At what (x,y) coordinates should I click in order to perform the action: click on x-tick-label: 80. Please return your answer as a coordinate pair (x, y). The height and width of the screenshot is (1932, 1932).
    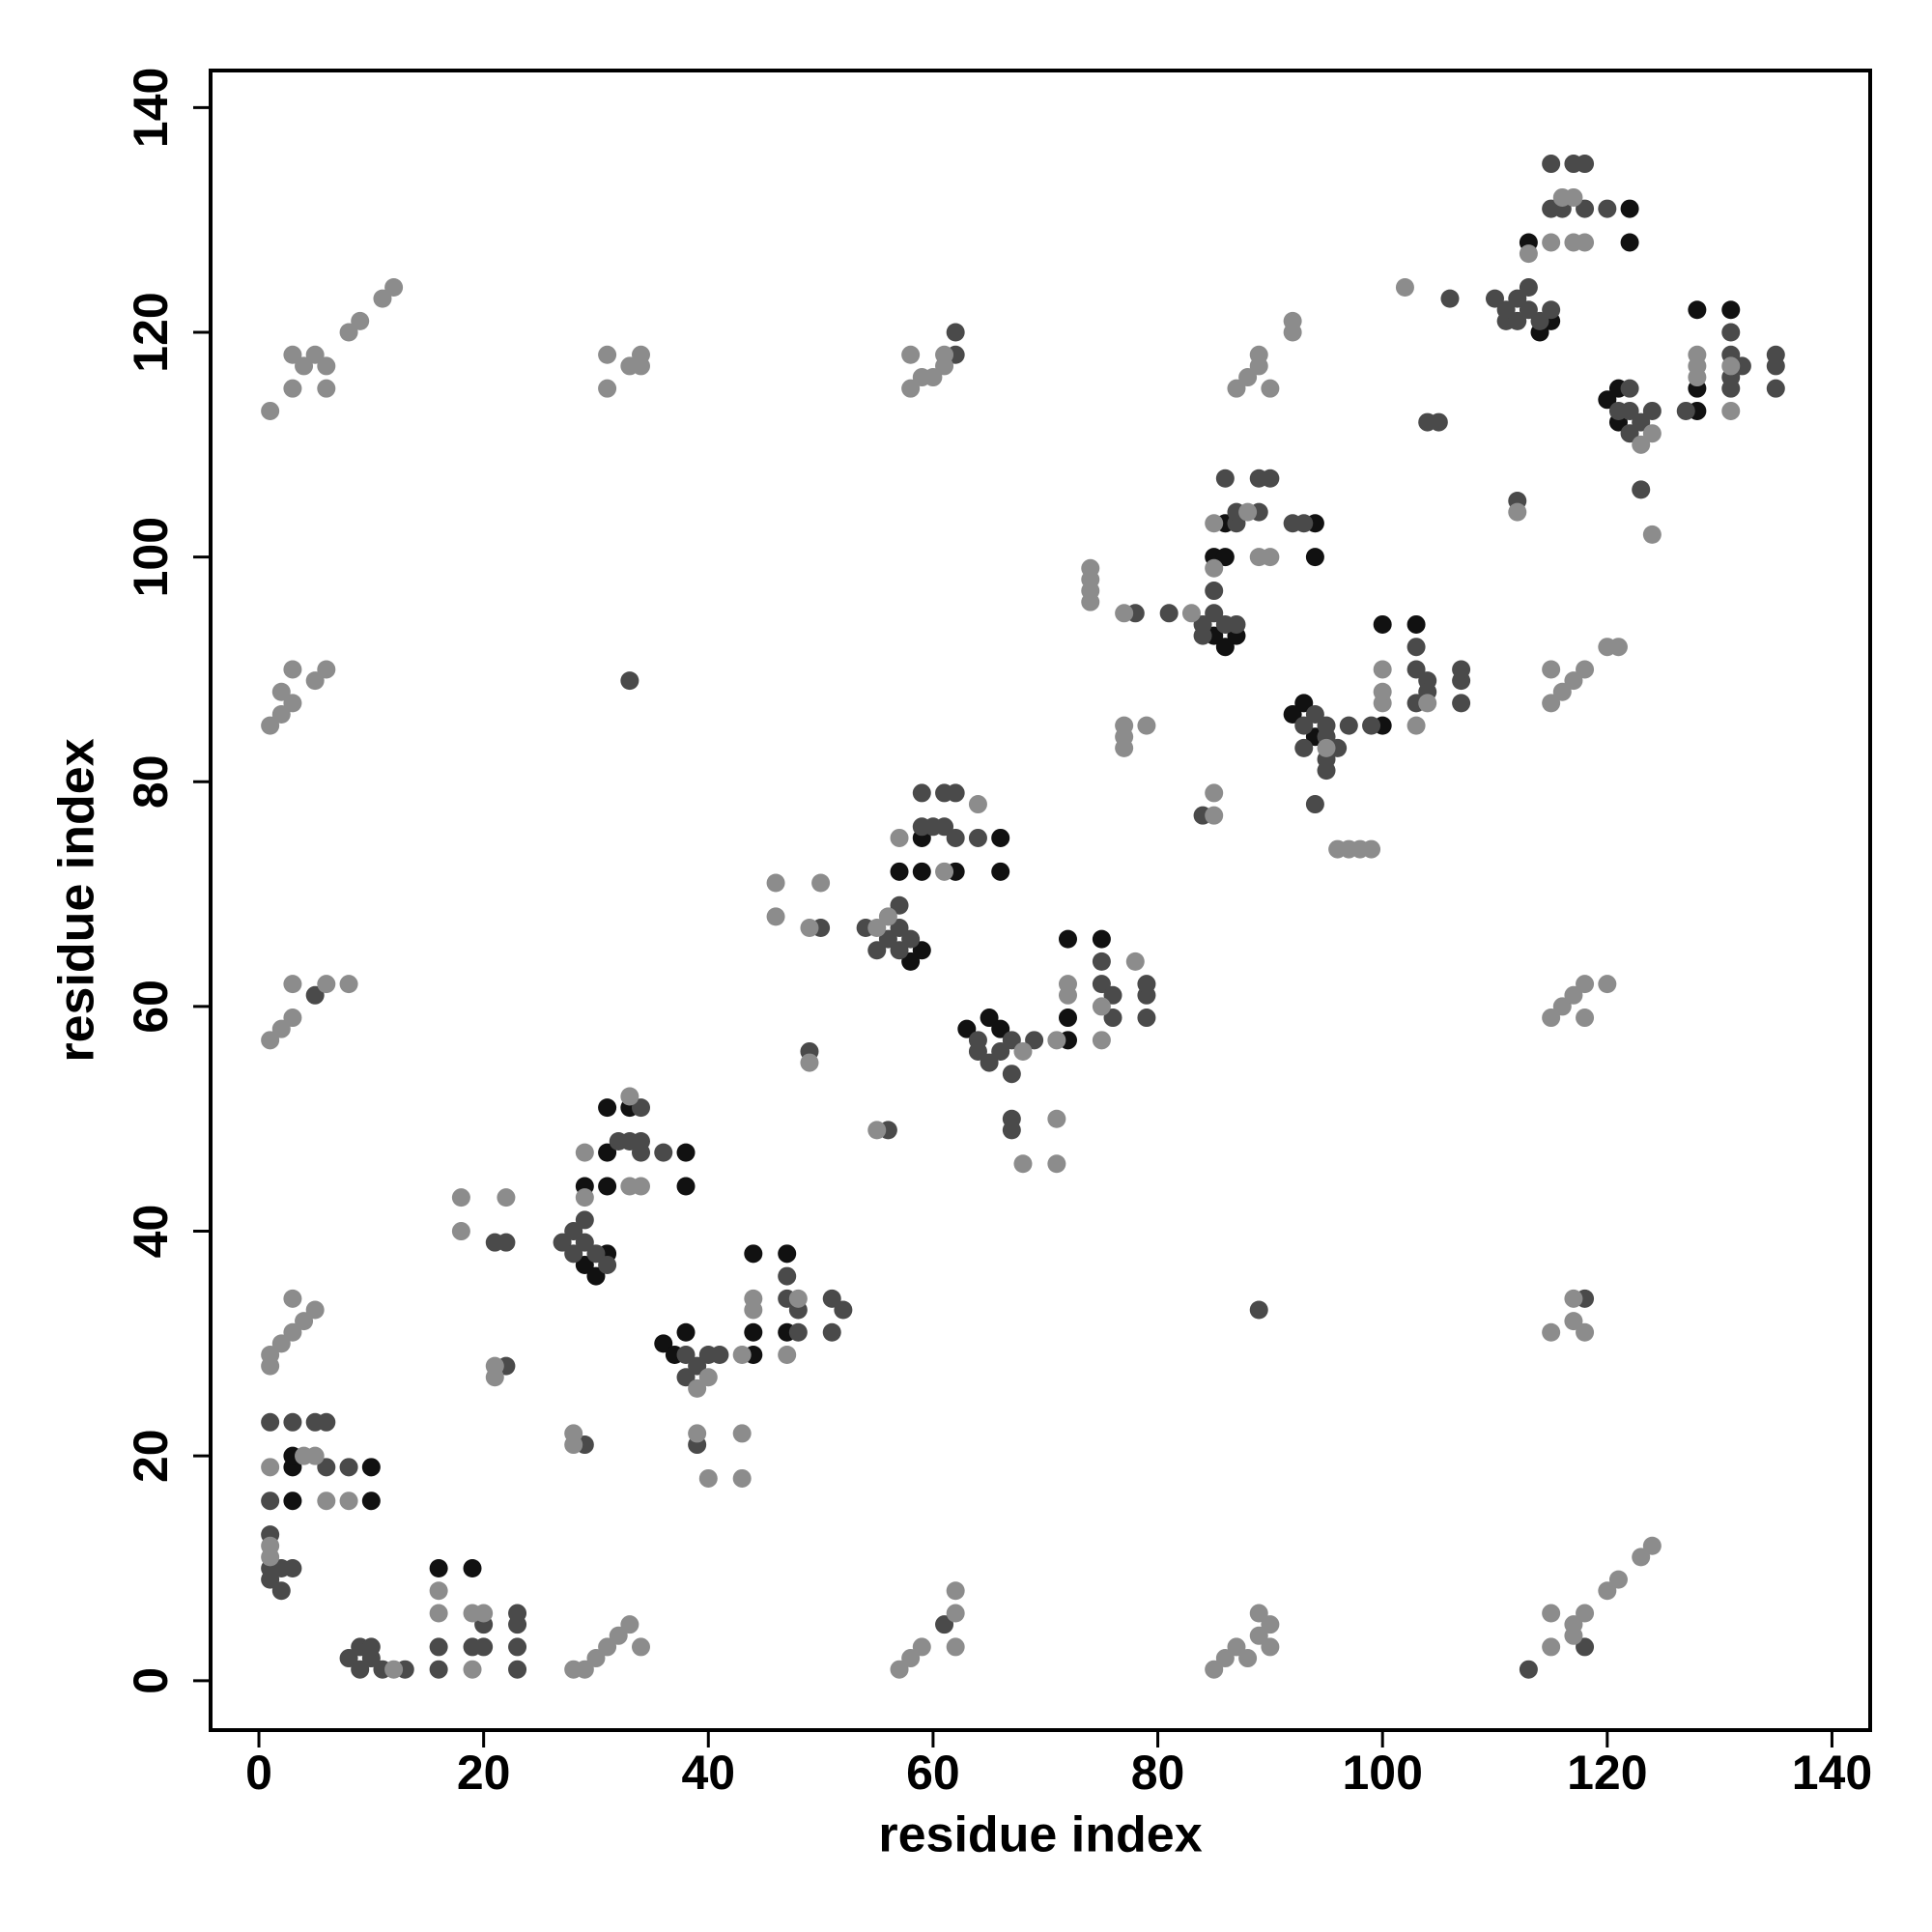
    Looking at the image, I should click on (1158, 1773).